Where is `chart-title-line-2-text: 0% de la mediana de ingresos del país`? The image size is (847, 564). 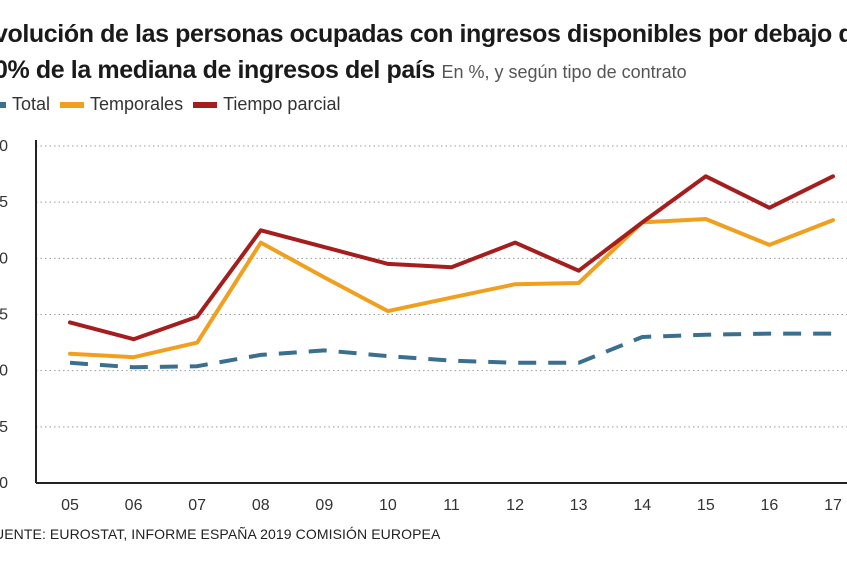 chart-title-line-2-text: 0% de la mediana de ingresos del país is located at coordinates (217, 70).